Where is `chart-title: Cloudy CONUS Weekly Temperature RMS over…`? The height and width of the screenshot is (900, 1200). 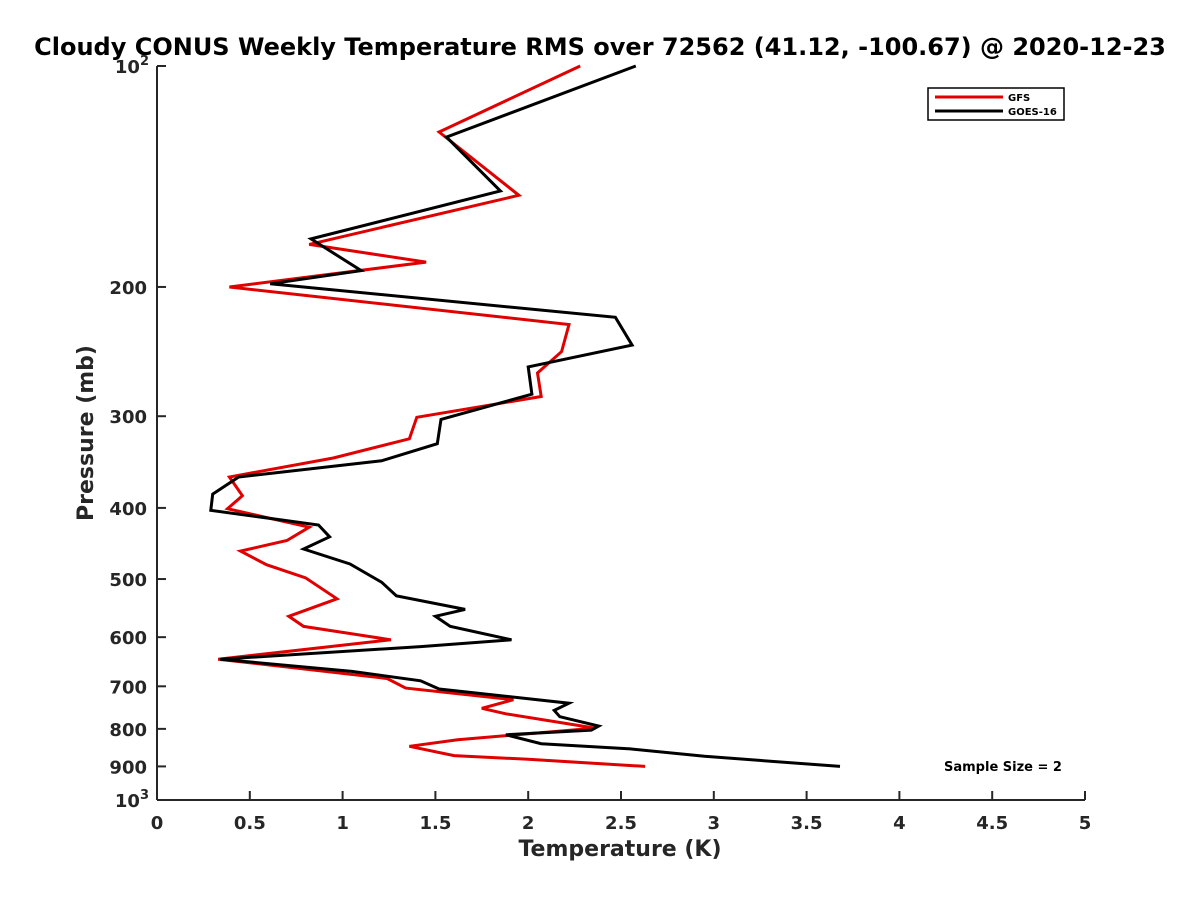
chart-title: Cloudy CONUS Weekly Temperature RMS over… is located at coordinates (600, 47).